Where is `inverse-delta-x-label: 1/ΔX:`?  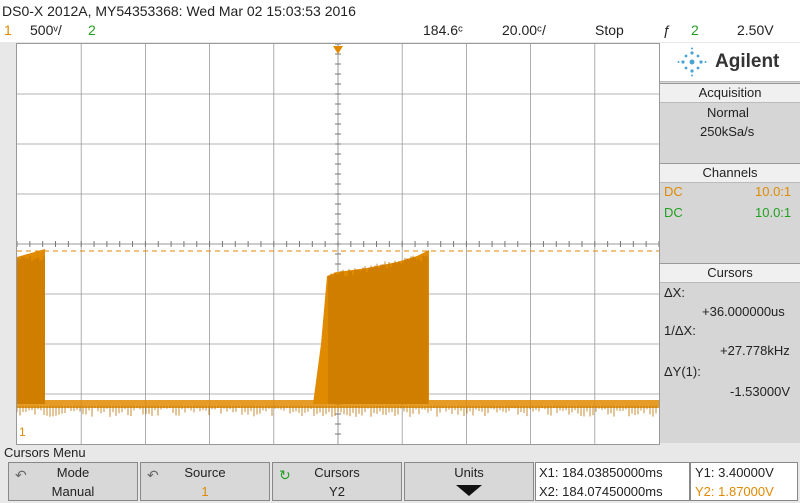
inverse-delta-x-label: 1/ΔX: is located at coordinates (680, 330).